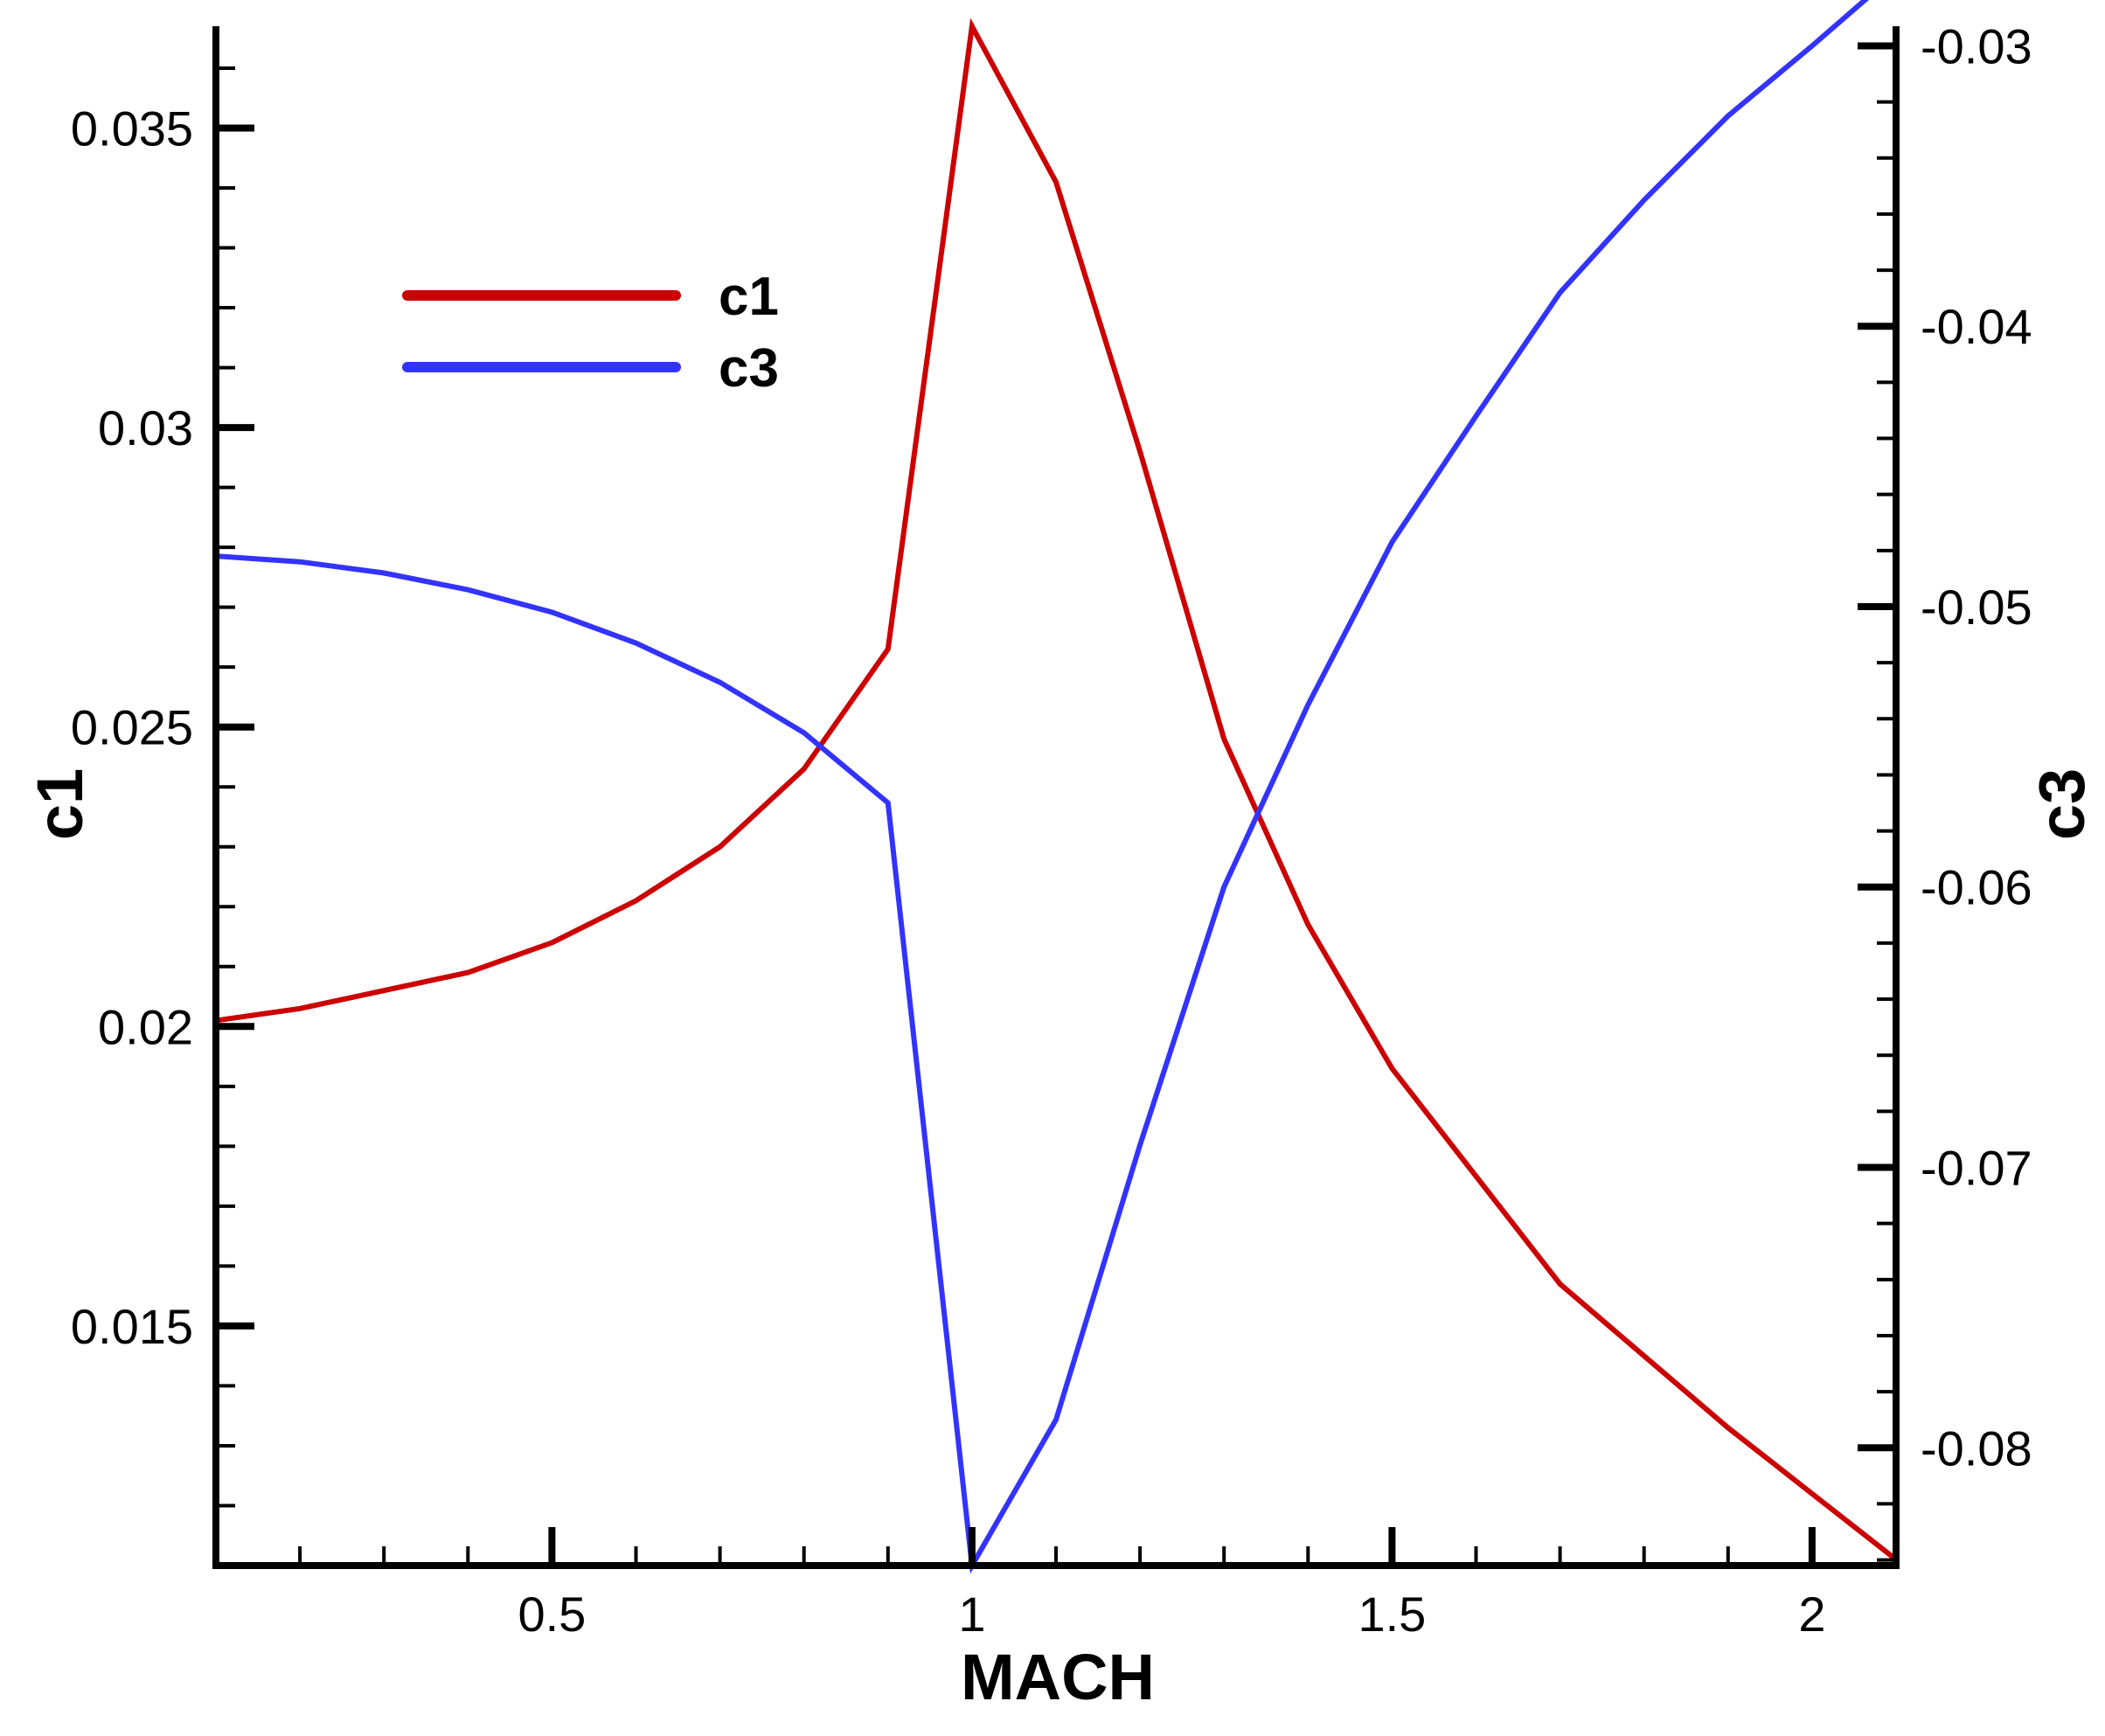 The image size is (2105, 1736). I want to click on y-tick-label: 0.015, so click(132, 1326).